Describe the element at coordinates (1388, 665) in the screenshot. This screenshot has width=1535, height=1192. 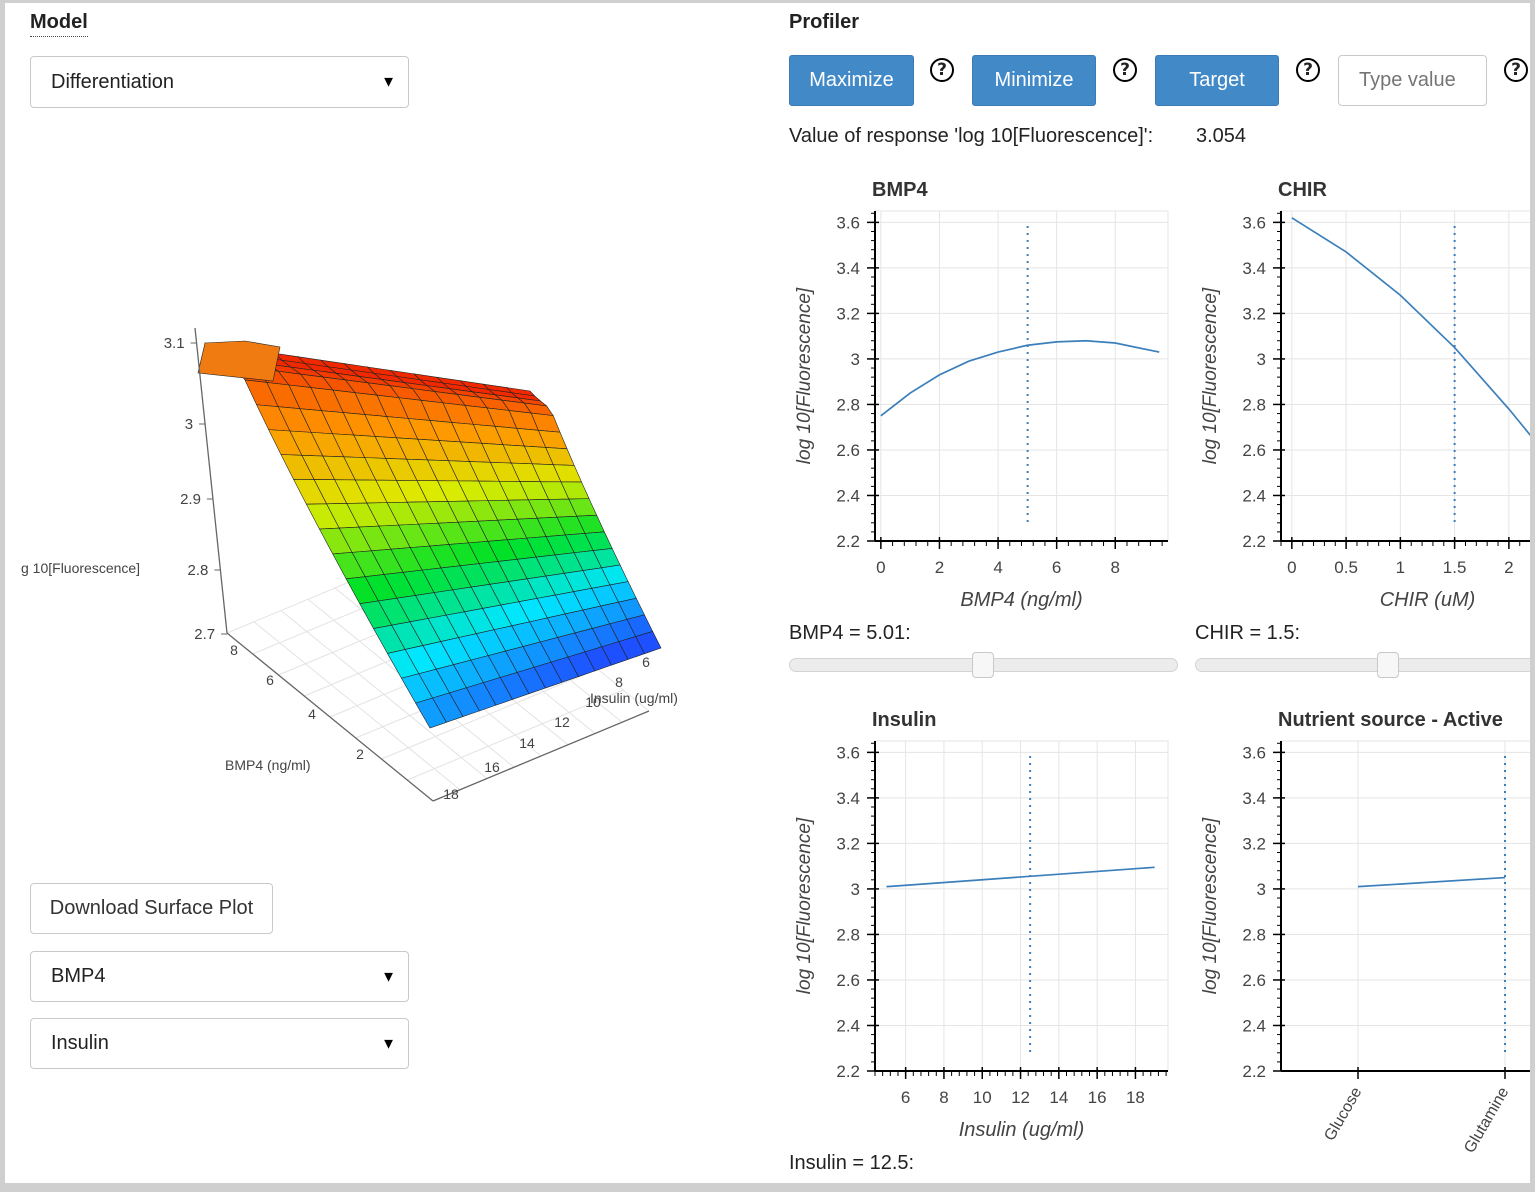
I see `chir-slider-handle` at that location.